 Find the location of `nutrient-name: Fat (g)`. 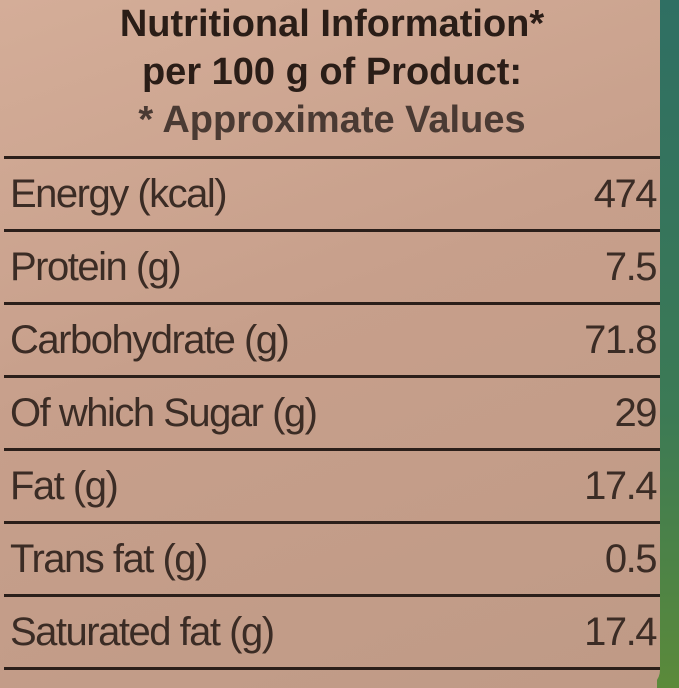

nutrient-name: Fat (g) is located at coordinates (265, 486).